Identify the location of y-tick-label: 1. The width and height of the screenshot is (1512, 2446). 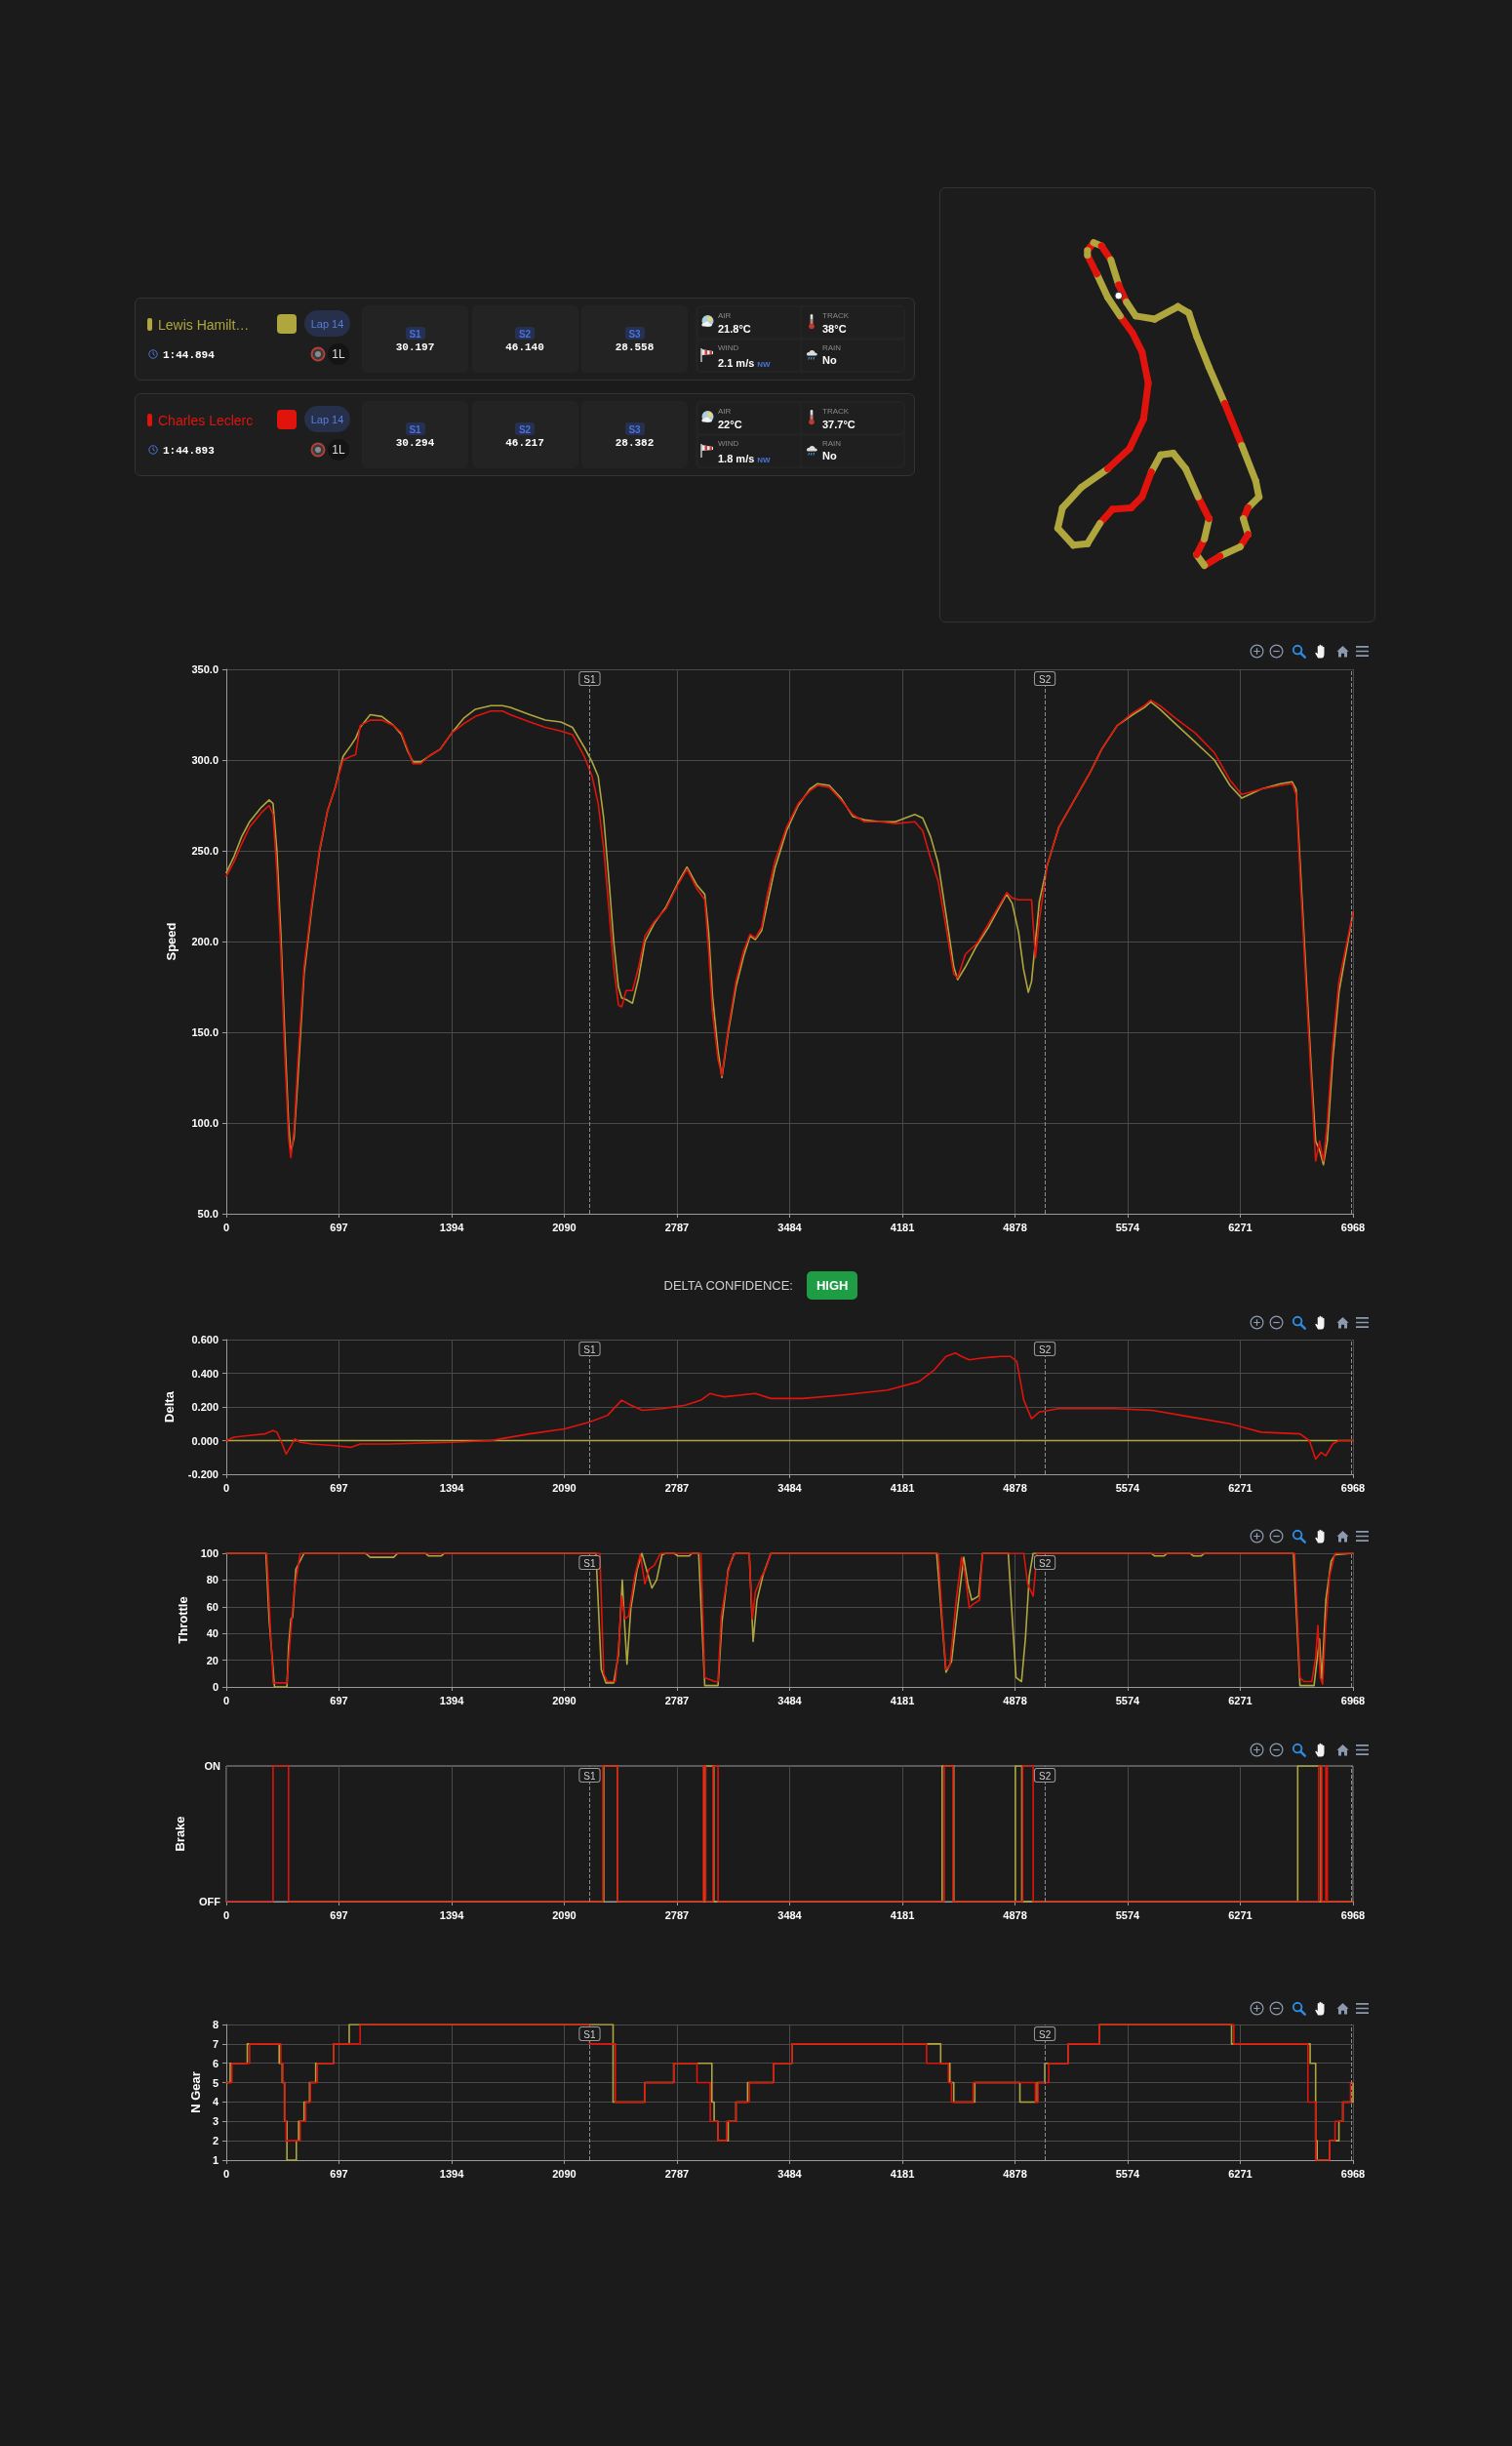
(215, 2160).